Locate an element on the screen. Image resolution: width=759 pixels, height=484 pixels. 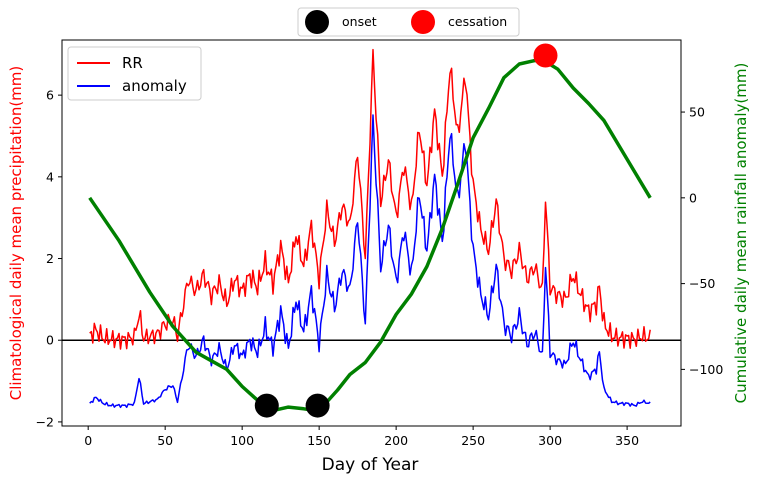
x-tick-label: 250 is located at coordinates (473, 440).